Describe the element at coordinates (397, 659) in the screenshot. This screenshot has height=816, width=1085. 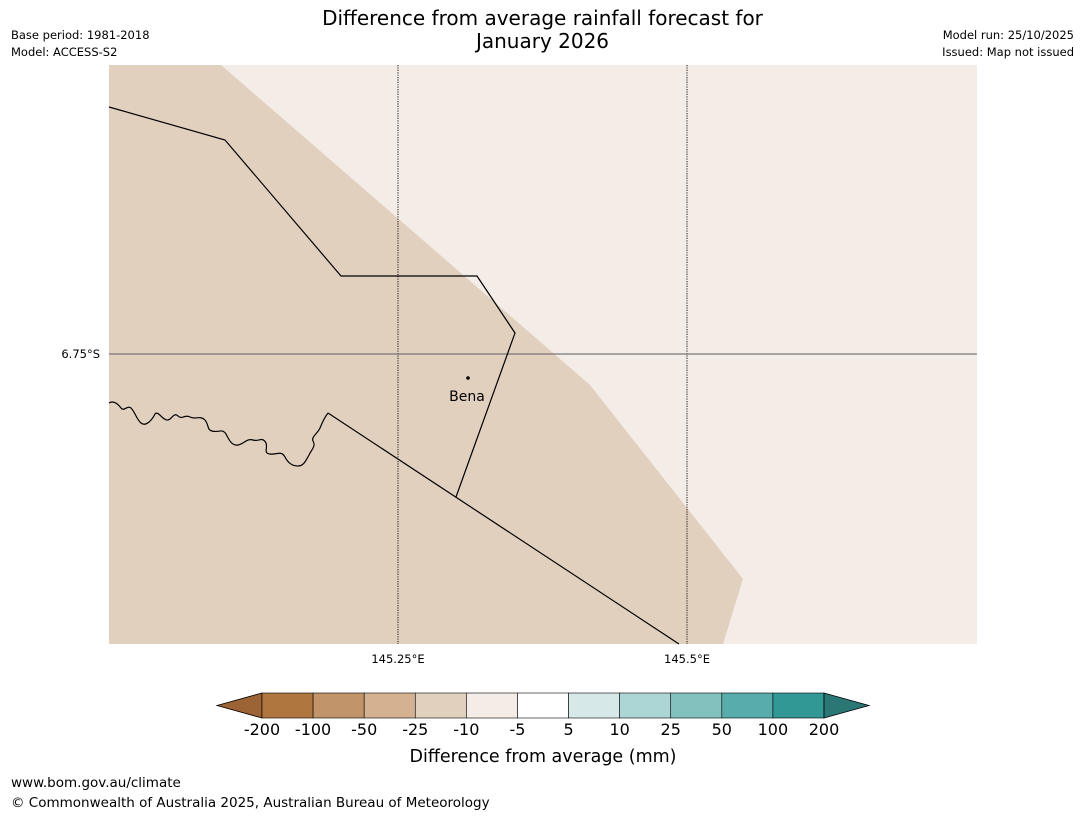
I see `lon-tick-label-145-25: 145.25°E` at that location.